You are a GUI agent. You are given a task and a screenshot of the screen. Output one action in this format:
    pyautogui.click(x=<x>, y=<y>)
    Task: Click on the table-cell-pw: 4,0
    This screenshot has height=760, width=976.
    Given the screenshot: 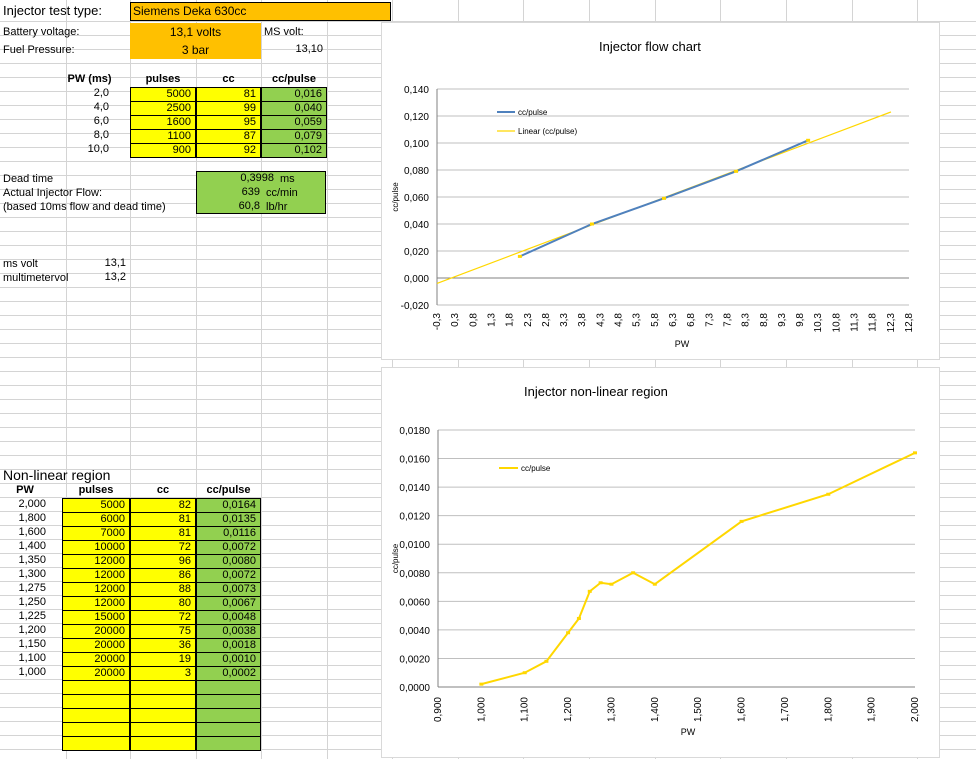 What is the action you would take?
    pyautogui.click(x=101, y=107)
    